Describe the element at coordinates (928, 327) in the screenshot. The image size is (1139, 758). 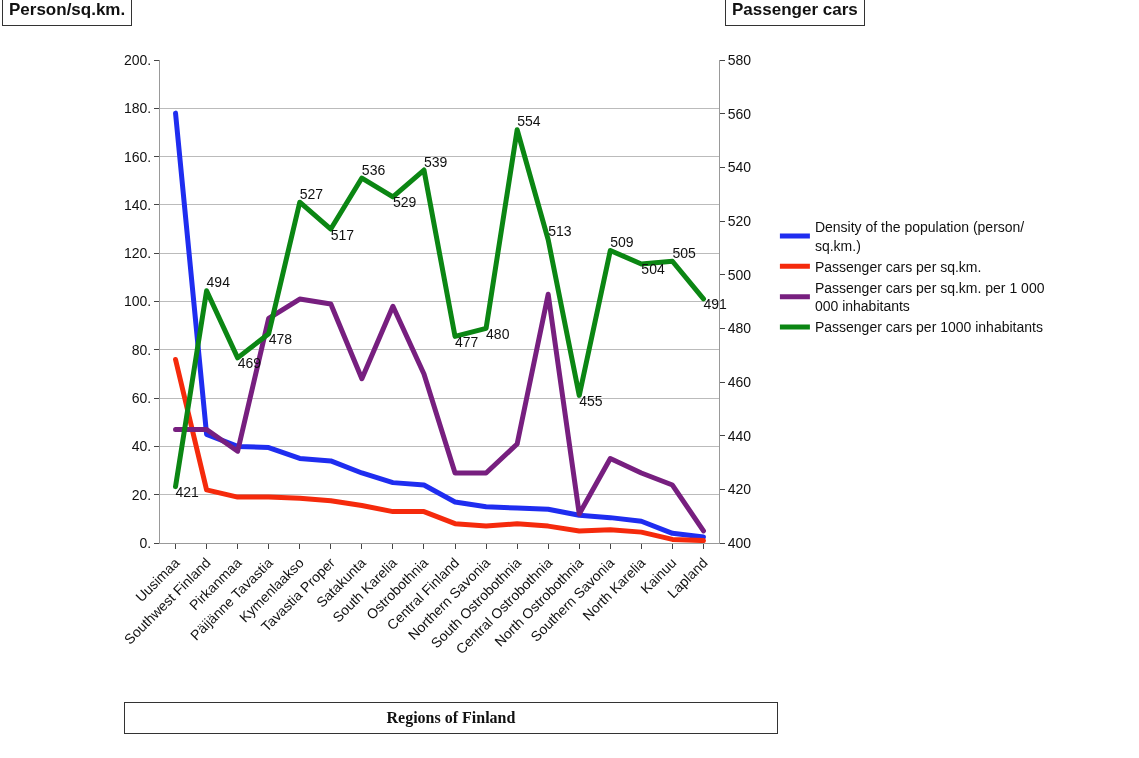
I see `legend-label: Passenger cars per 1000 inhabitants` at that location.